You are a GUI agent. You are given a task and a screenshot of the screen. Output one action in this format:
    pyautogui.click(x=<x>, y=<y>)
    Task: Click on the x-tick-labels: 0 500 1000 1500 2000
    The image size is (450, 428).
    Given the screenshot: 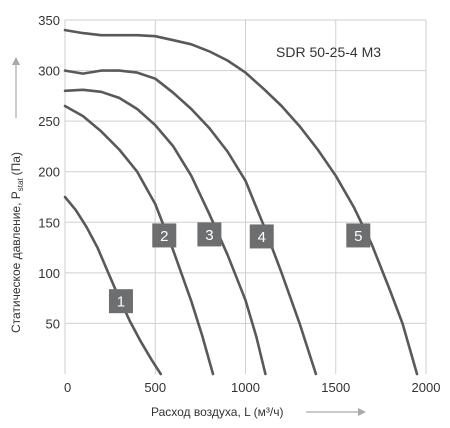 What is the action you would take?
    pyautogui.click(x=252, y=387)
    